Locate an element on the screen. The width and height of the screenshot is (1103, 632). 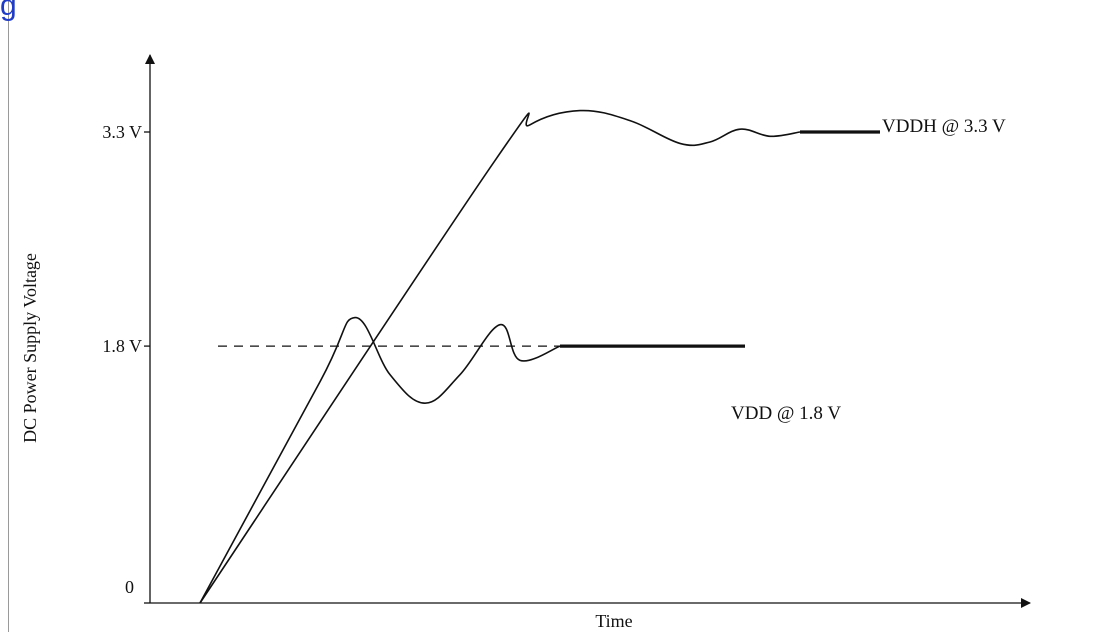
y-tick-label-1: 1.8 V is located at coordinates (122, 346).